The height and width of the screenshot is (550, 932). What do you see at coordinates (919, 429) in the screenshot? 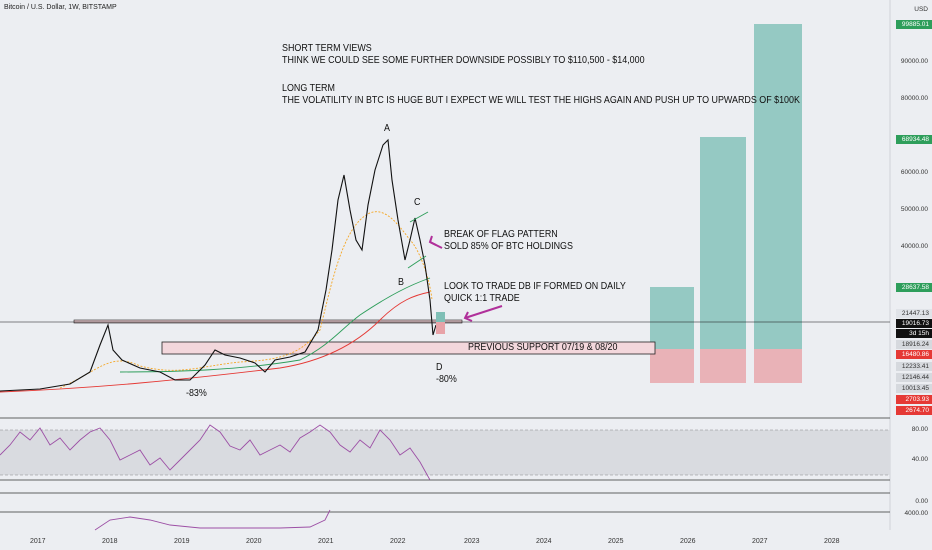
I see `rsi-axis-label: 80.00` at bounding box center [919, 429].